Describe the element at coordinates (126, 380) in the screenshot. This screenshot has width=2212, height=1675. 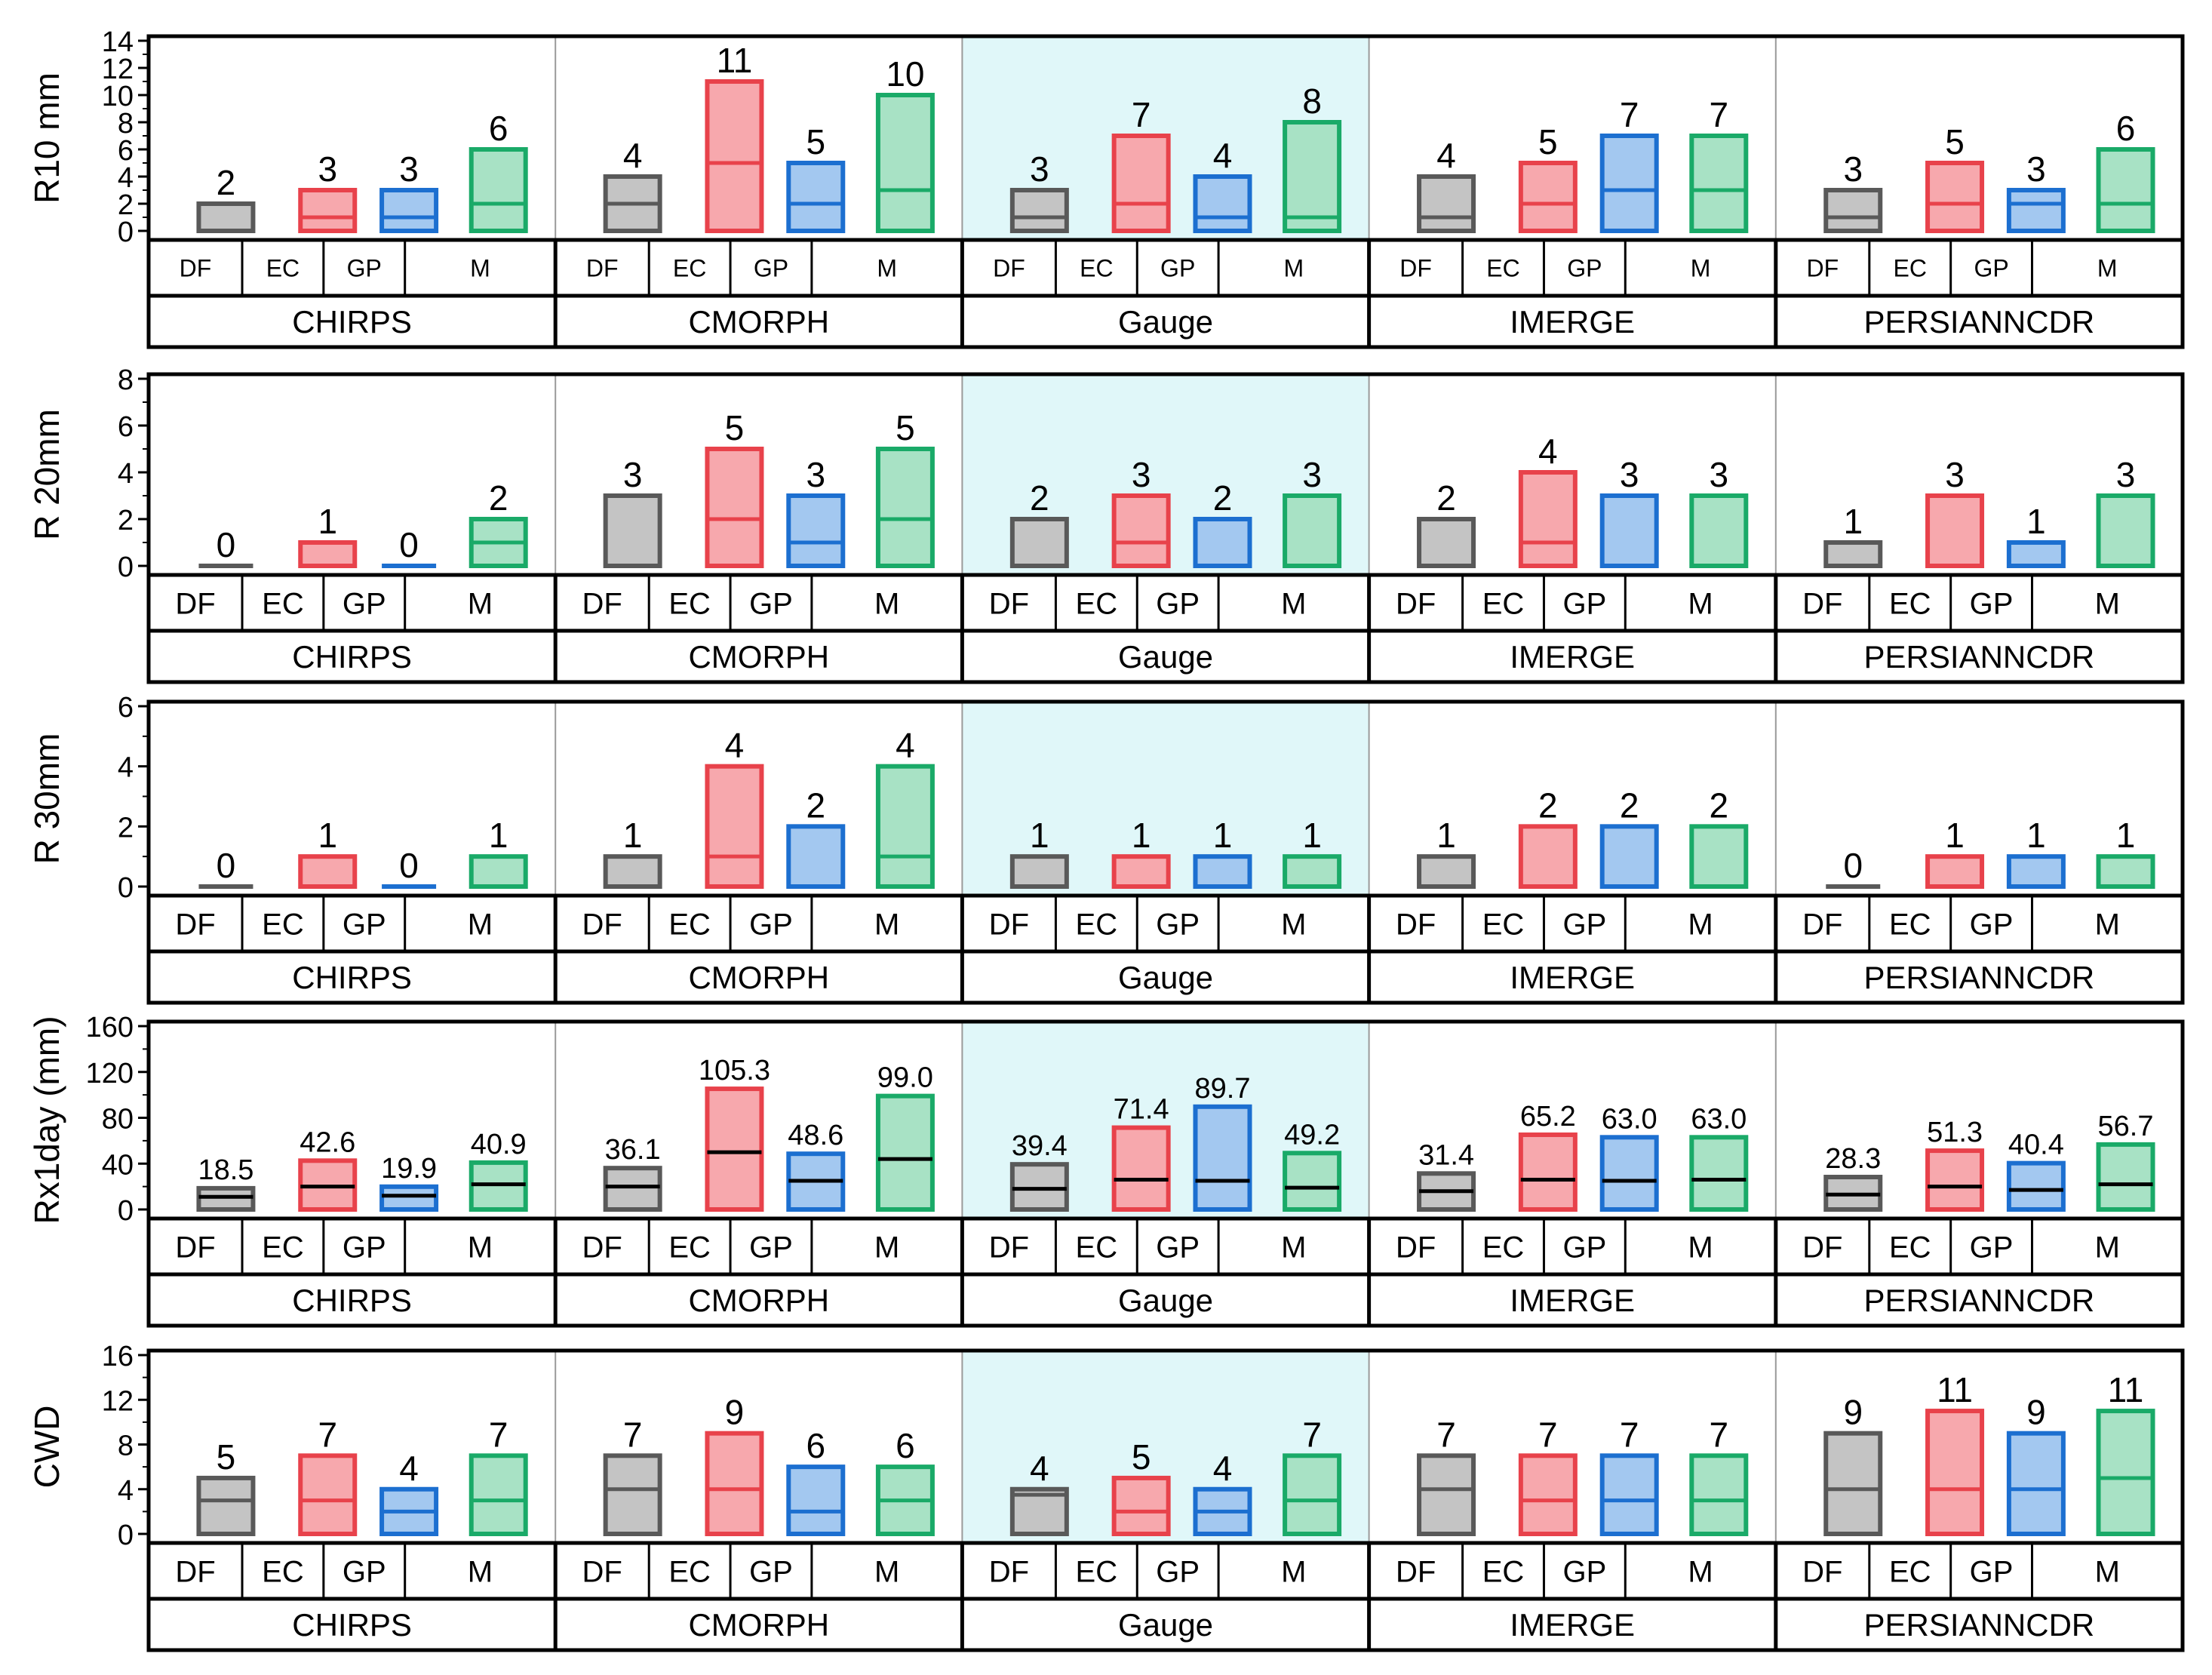
I see `y-tick-label: 8` at that location.